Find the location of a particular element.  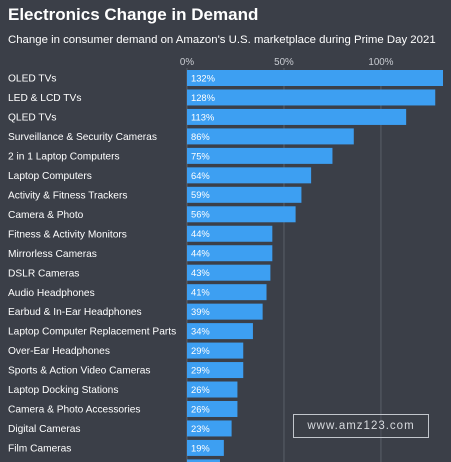

category-label: Camera & Photo is located at coordinates (46, 215).